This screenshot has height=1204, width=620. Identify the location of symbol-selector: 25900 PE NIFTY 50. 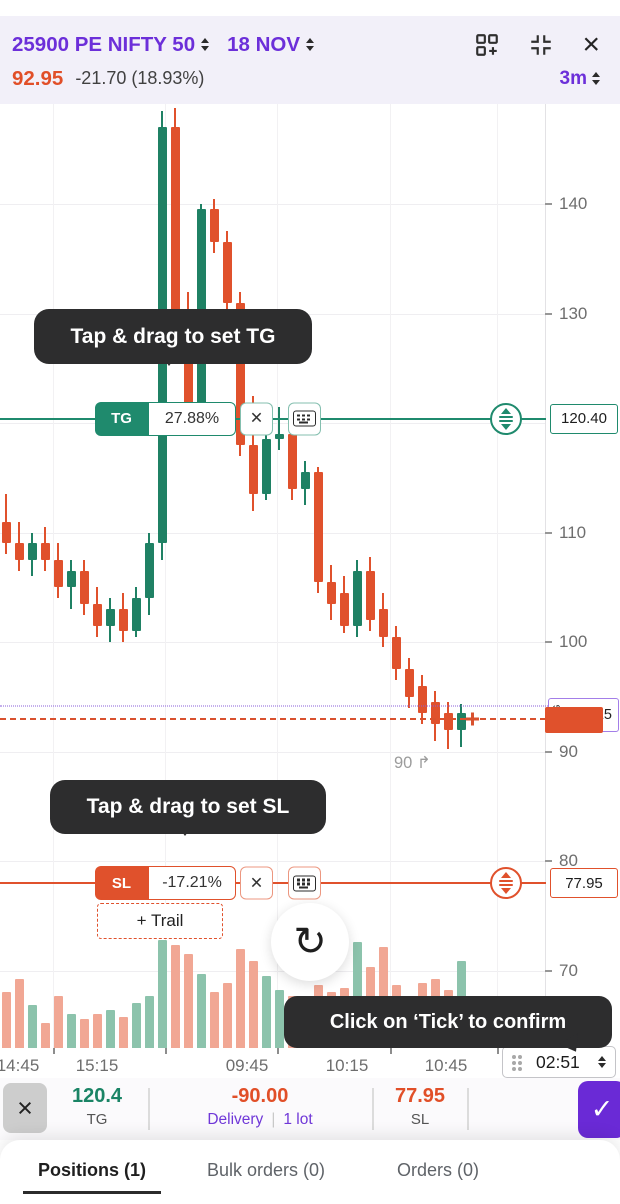
(111, 45).